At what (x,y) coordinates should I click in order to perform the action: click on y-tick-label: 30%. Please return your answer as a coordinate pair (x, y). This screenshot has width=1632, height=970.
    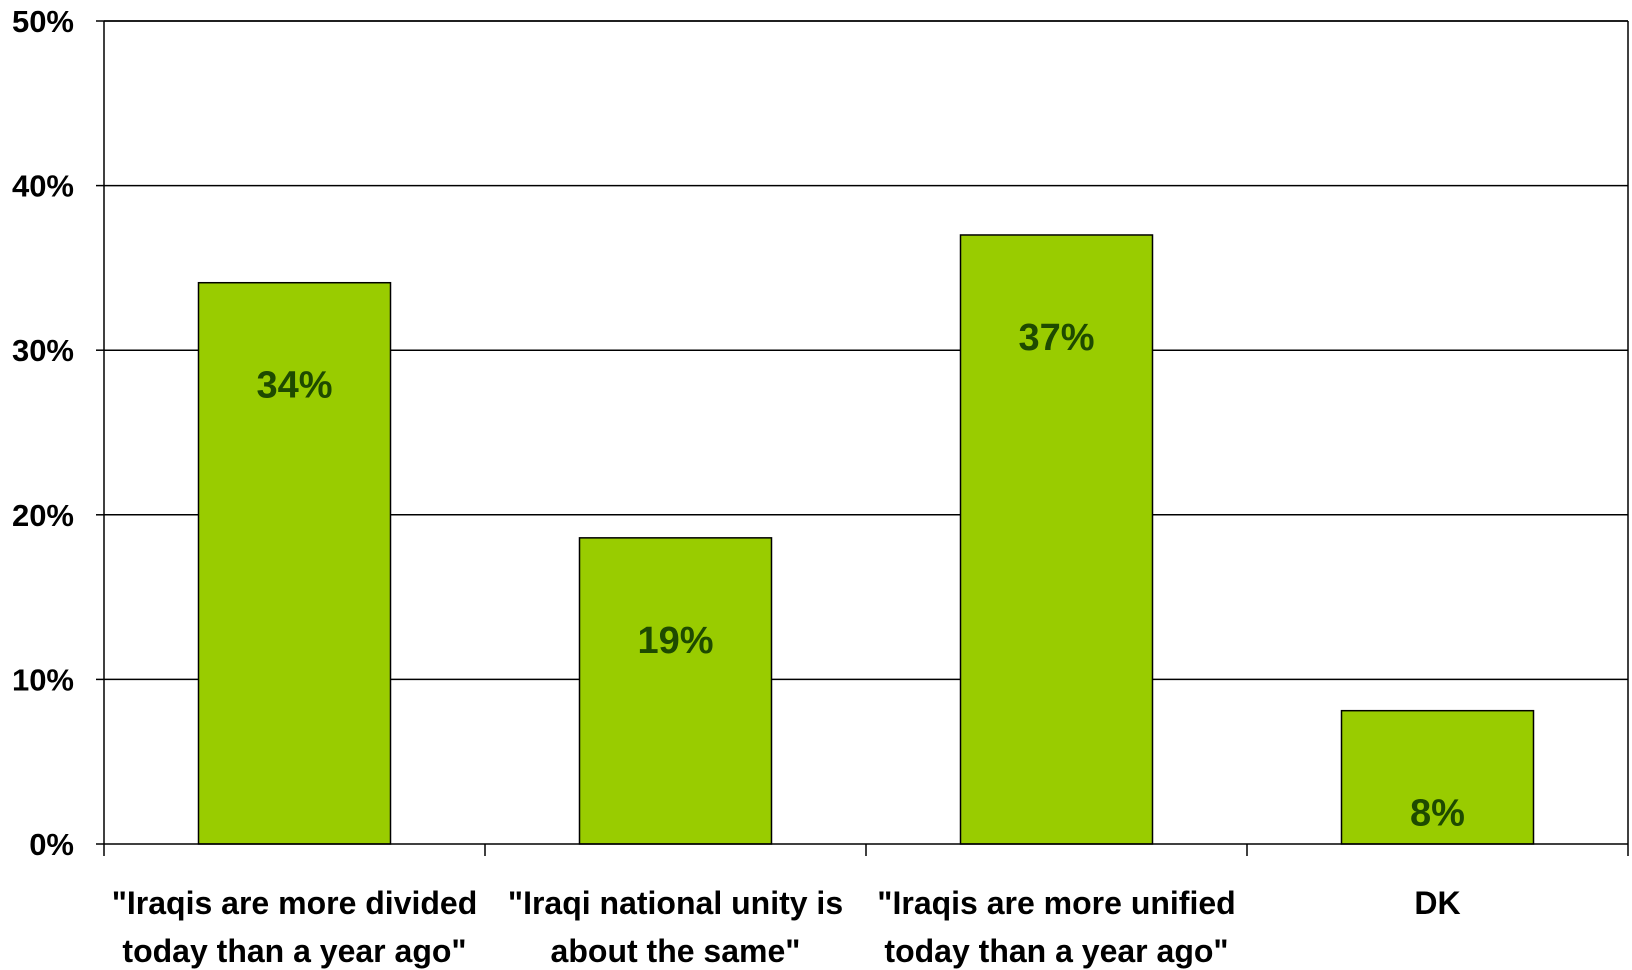
    Looking at the image, I should click on (43, 350).